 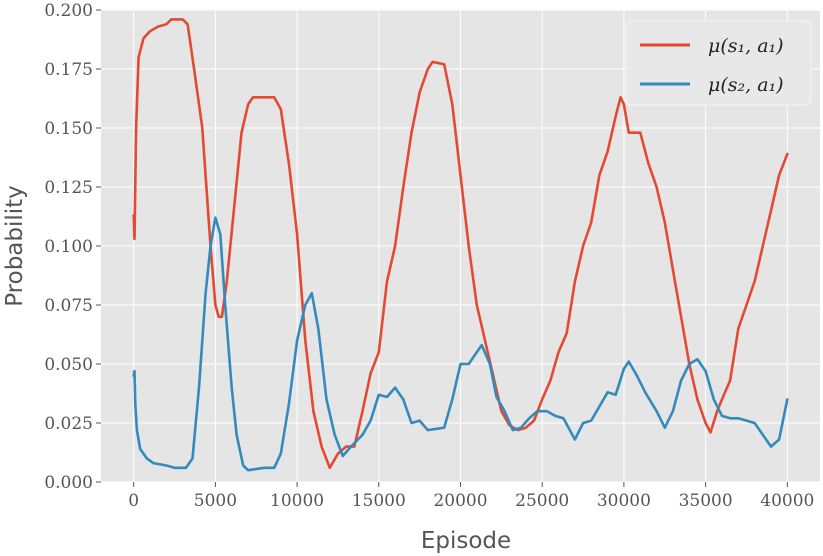 What do you see at coordinates (460, 501) in the screenshot?
I see `x-tick-label: 20000` at bounding box center [460, 501].